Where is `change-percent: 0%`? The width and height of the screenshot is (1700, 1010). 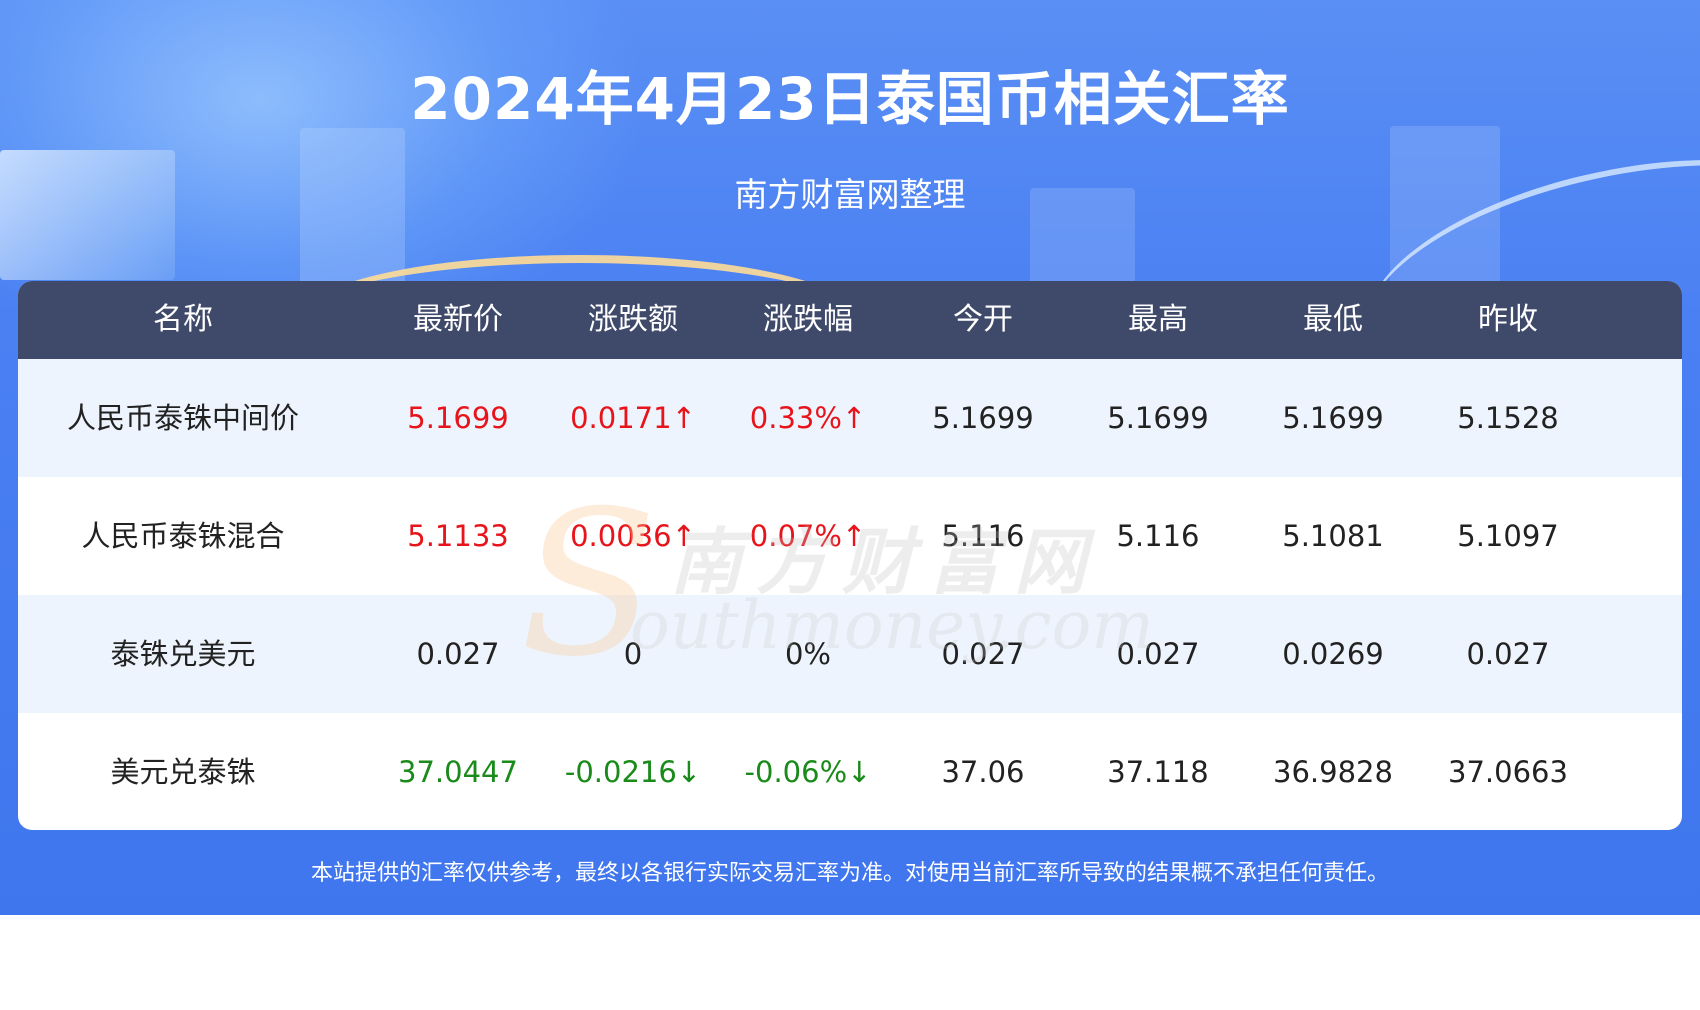 change-percent: 0% is located at coordinates (807, 654).